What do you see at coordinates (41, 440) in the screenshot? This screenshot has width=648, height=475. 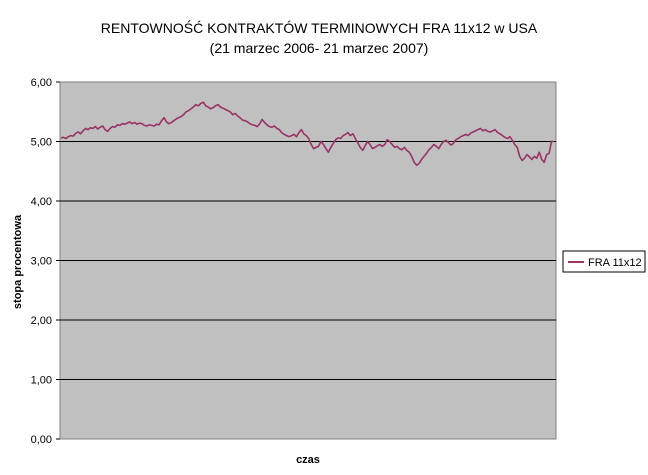 I see `y-tick-label: 0,00` at bounding box center [41, 440].